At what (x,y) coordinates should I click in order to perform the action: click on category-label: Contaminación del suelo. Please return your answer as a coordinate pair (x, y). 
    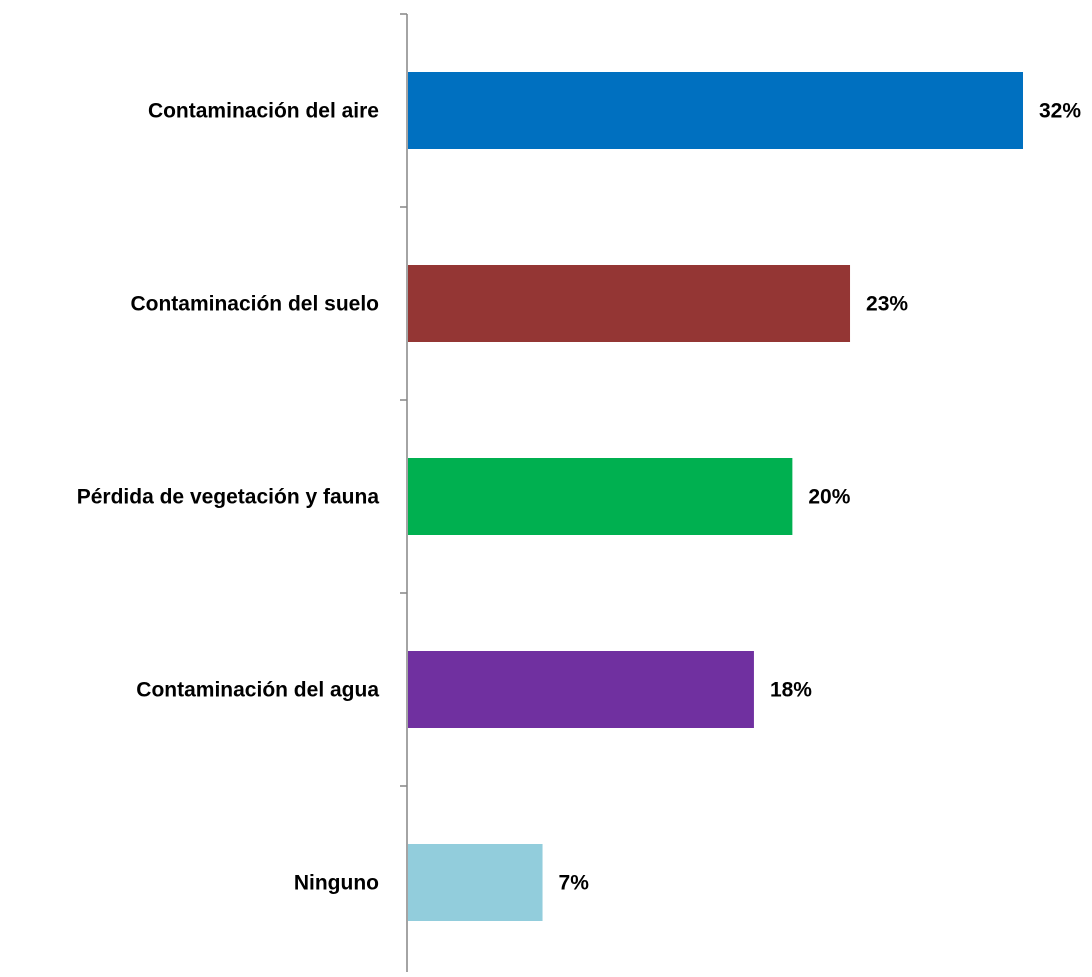
    Looking at the image, I should click on (254, 304).